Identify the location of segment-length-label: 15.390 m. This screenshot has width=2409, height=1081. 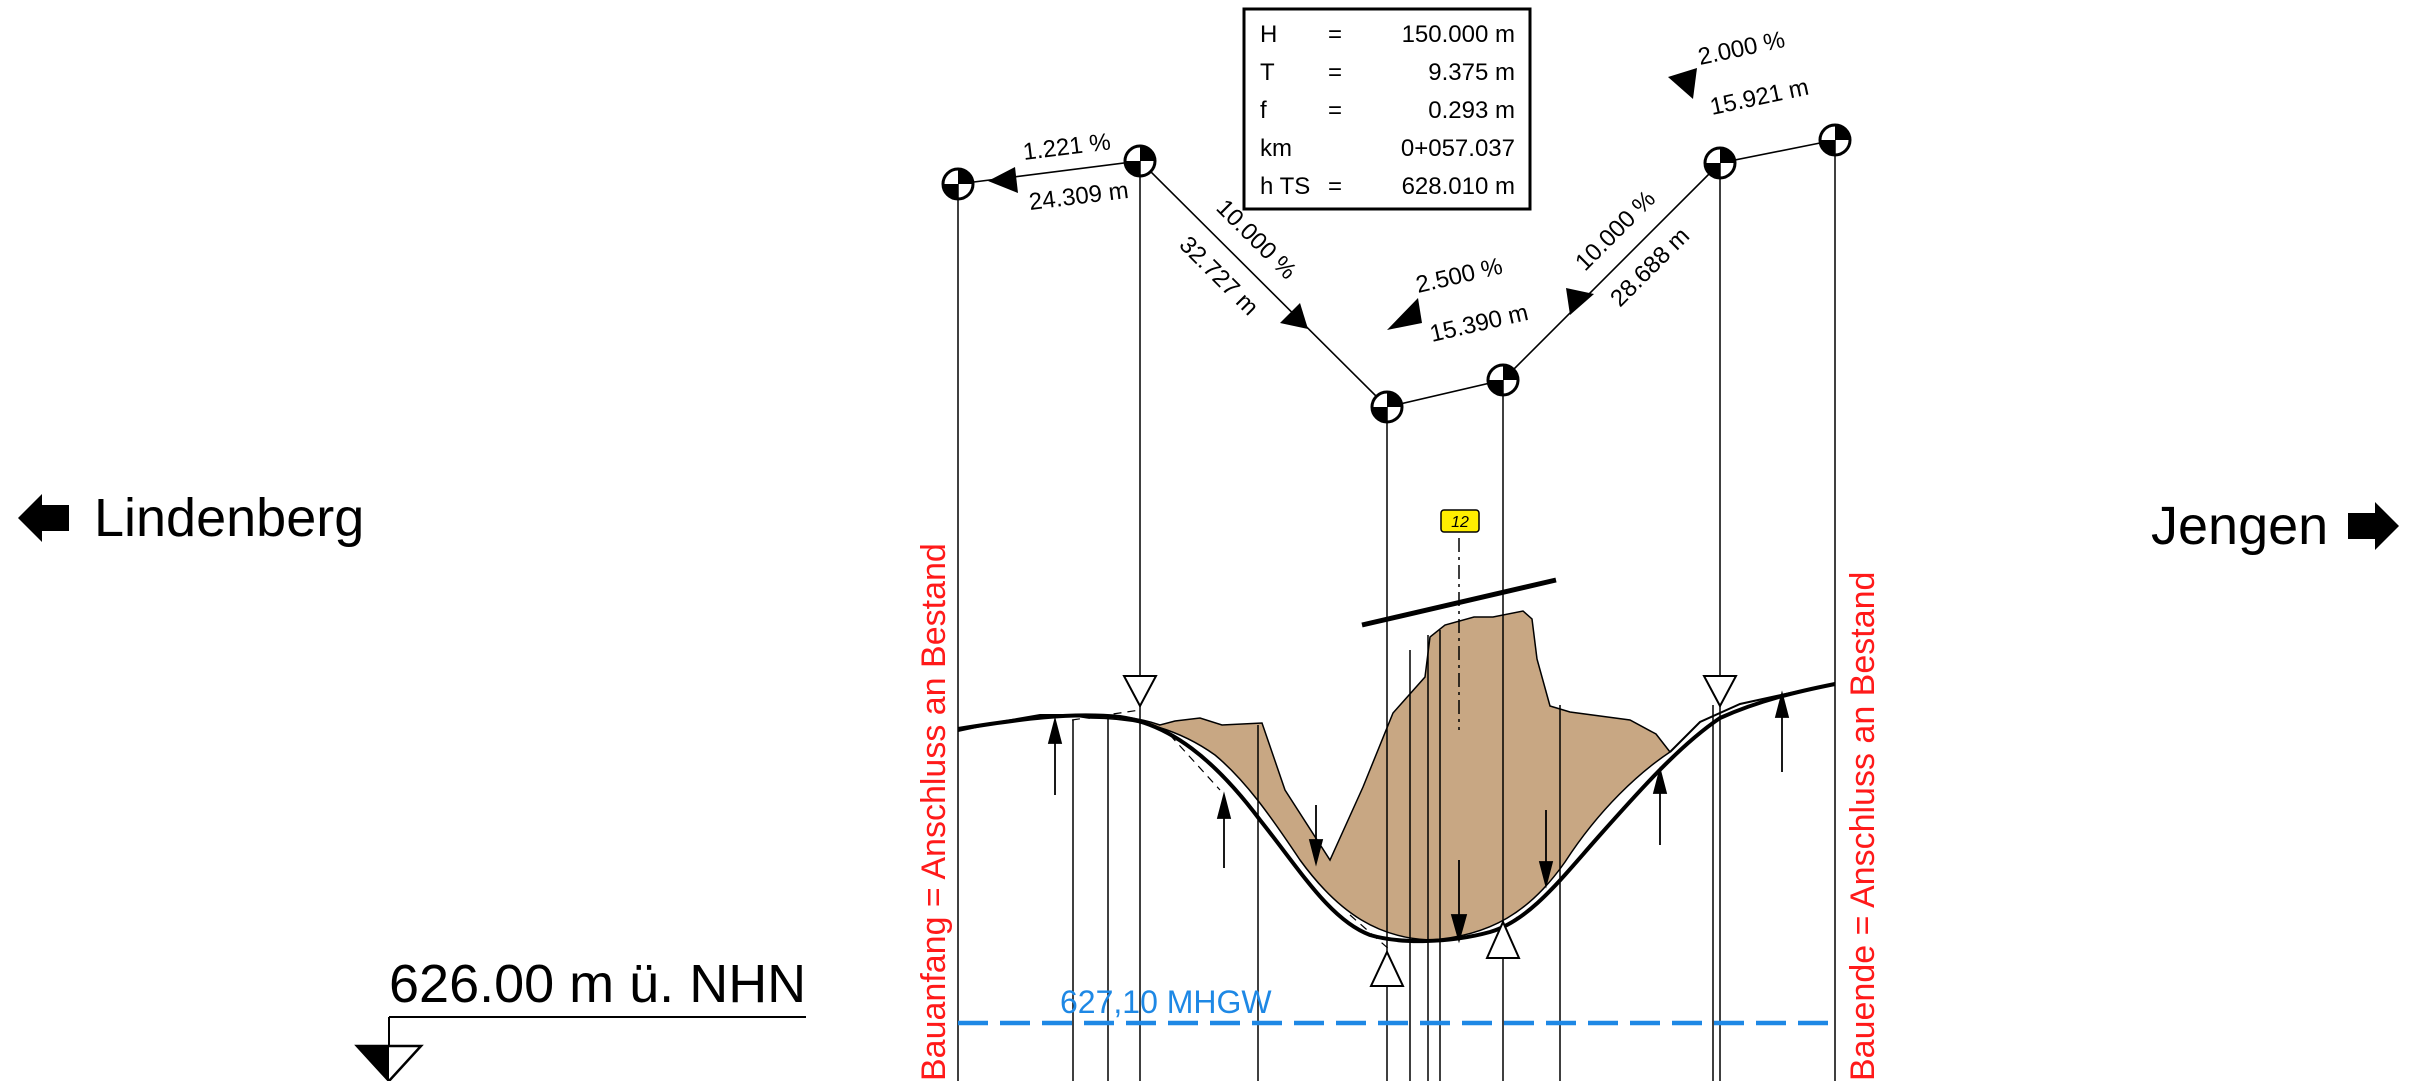
(1479, 323).